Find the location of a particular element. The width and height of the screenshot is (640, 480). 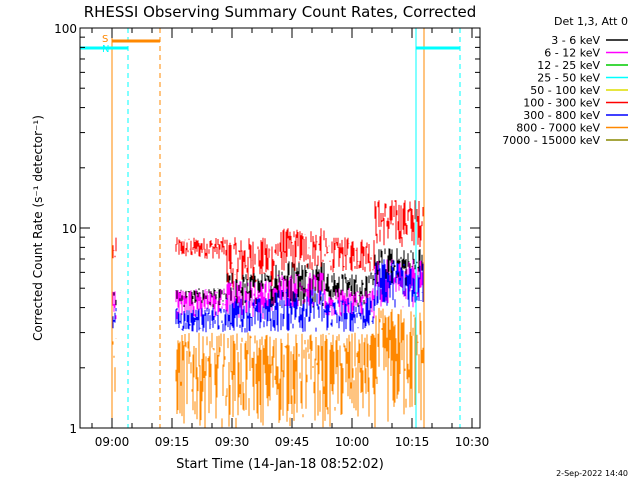

x-tick-label: 09:15 is located at coordinates (172, 442).